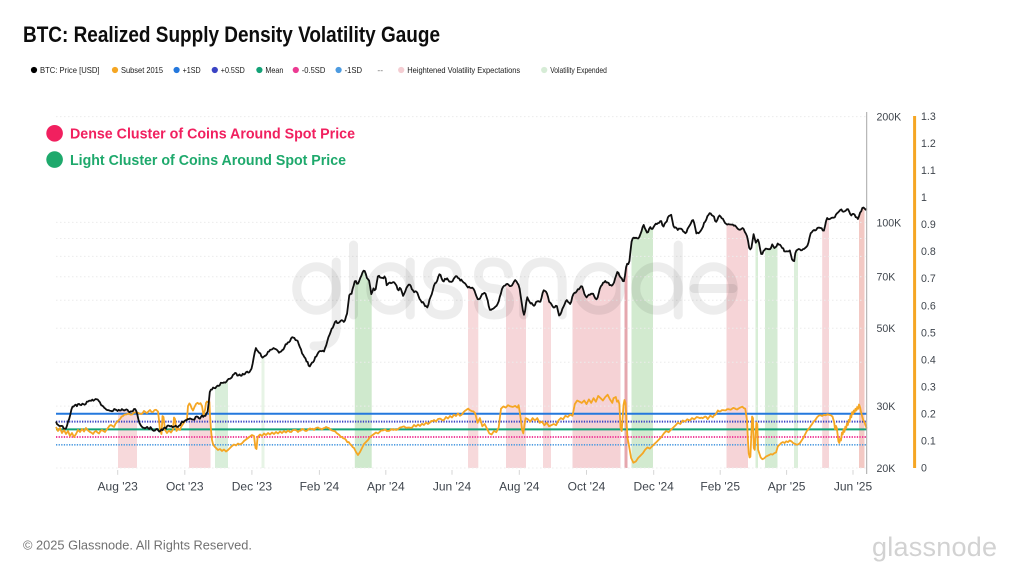  Describe the element at coordinates (928, 360) in the screenshot. I see `svg-text: 0.4` at that location.